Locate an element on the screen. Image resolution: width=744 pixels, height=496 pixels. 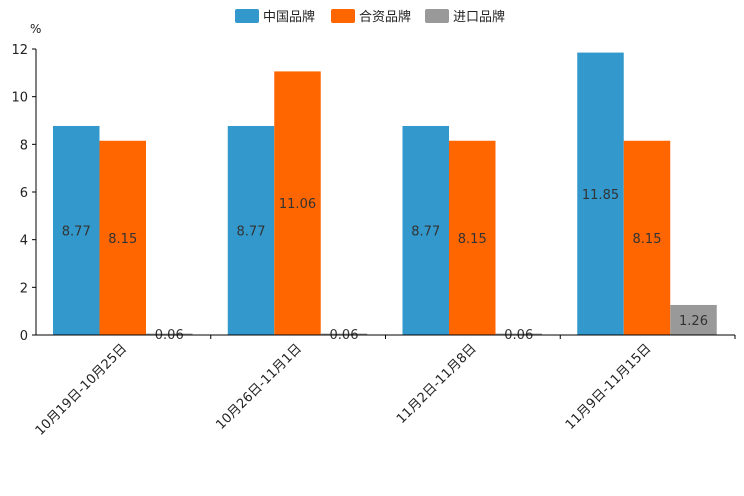
y-axis: 0 2 4 6 8 10 12 is located at coordinates (24, 193).